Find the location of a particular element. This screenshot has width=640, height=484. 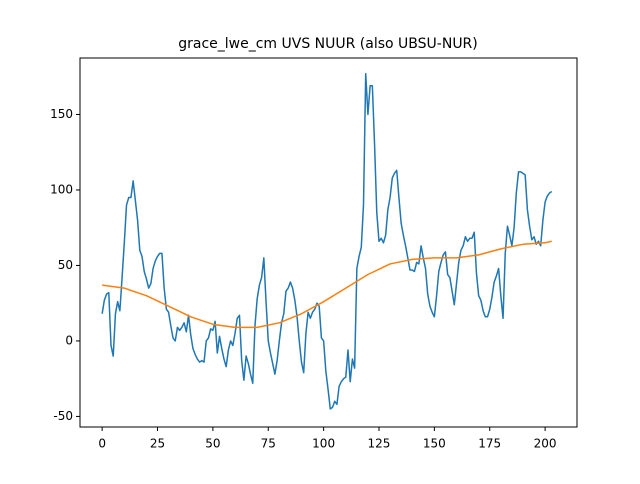

y-tick-label: 0 is located at coordinates (69, 340).